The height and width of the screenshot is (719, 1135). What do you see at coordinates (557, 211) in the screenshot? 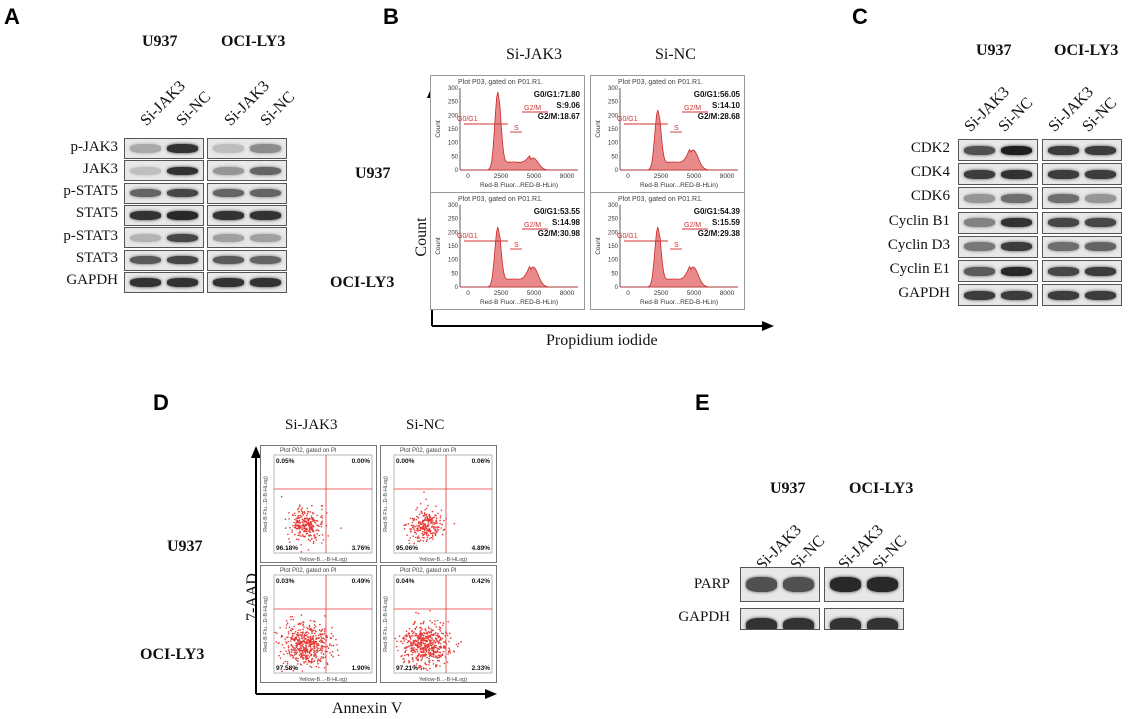
I see `phase-stat: G0/G1:53.55` at bounding box center [557, 211].